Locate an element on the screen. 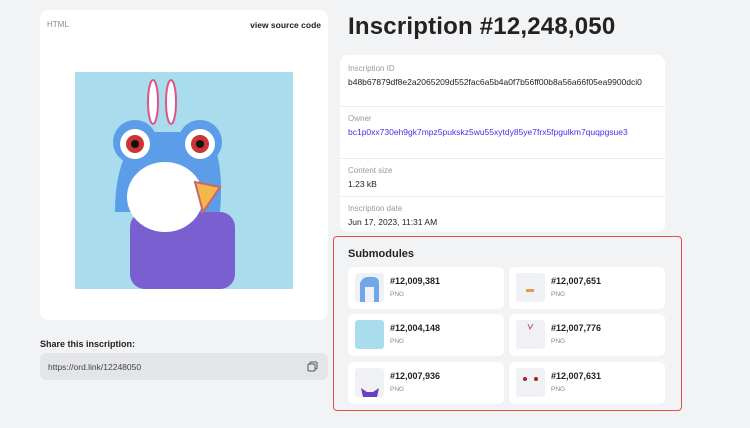  copy-icon is located at coordinates (312, 366).